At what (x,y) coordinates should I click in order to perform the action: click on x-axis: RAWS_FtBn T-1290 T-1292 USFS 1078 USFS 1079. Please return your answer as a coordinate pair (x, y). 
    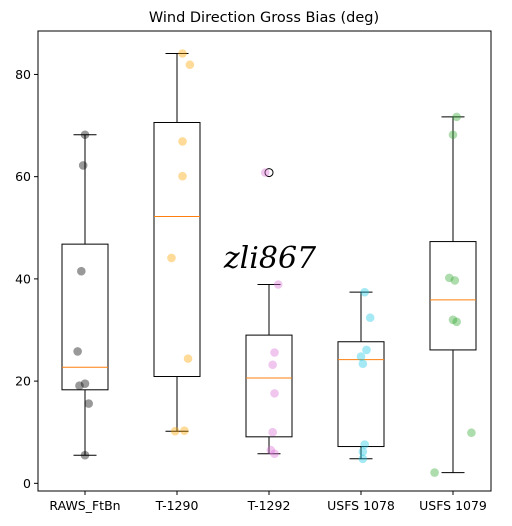
    Looking at the image, I should click on (268, 502).